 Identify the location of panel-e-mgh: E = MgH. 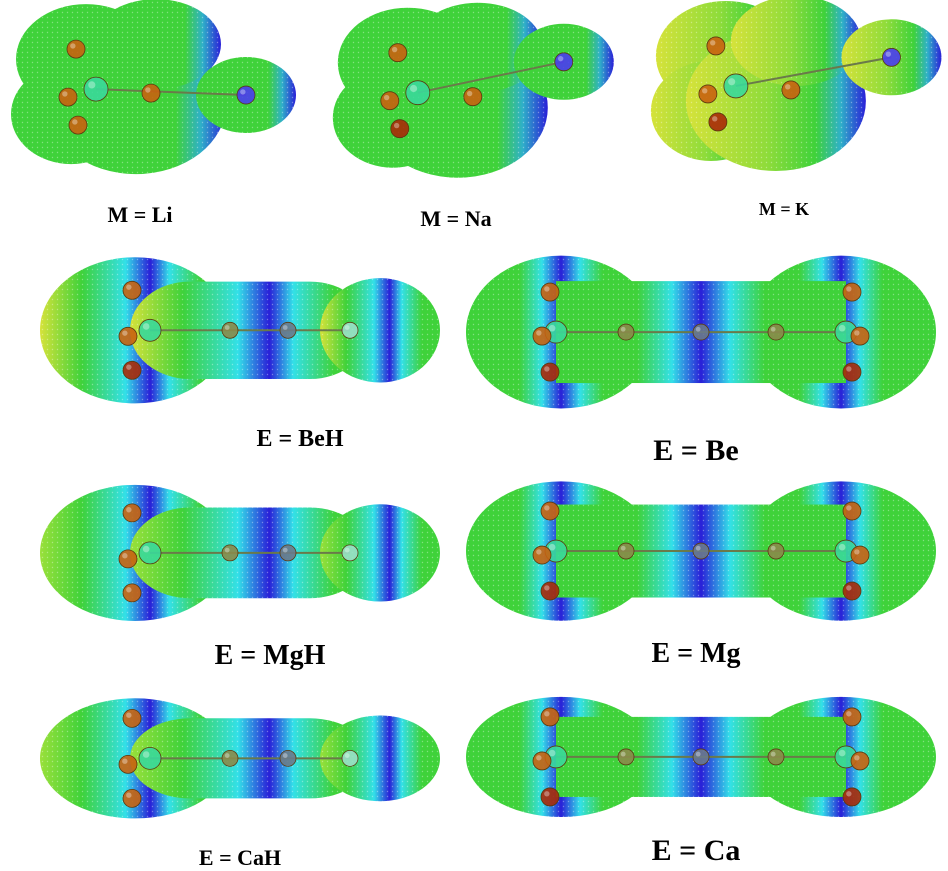
(240, 578).